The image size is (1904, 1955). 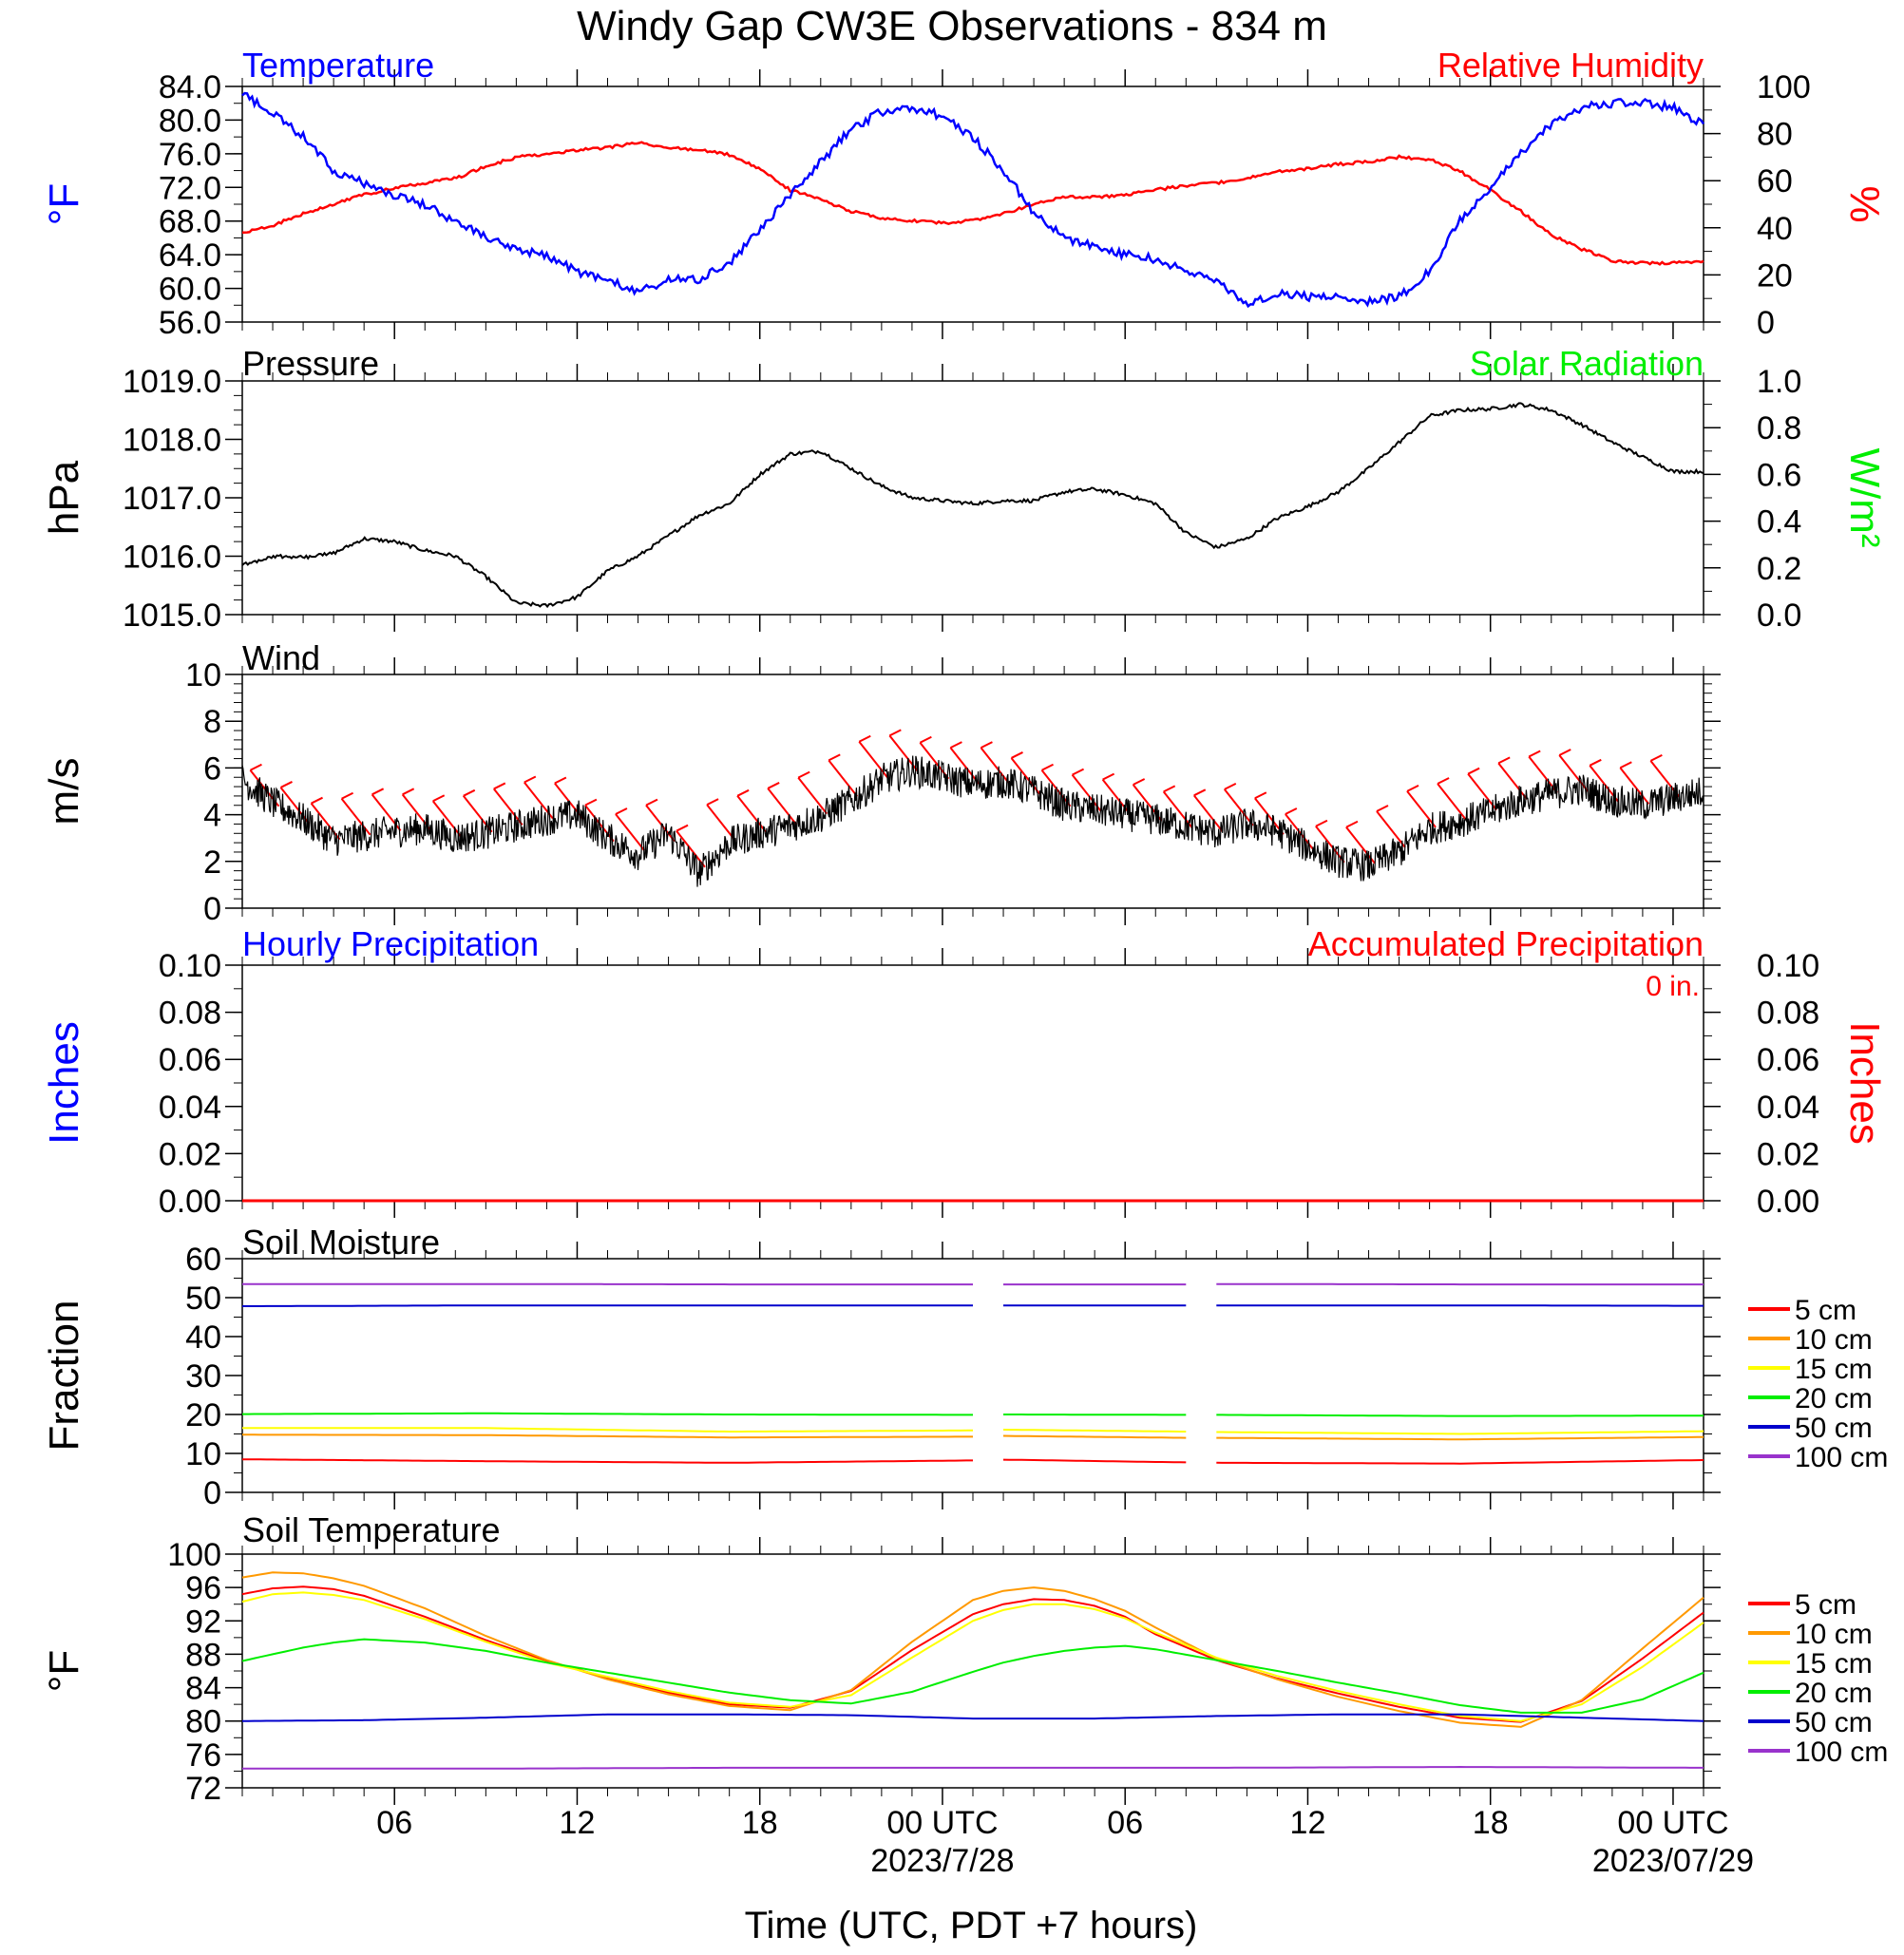 I want to click on temp-rh-left-tick-label: 76.0, so click(x=190, y=155).